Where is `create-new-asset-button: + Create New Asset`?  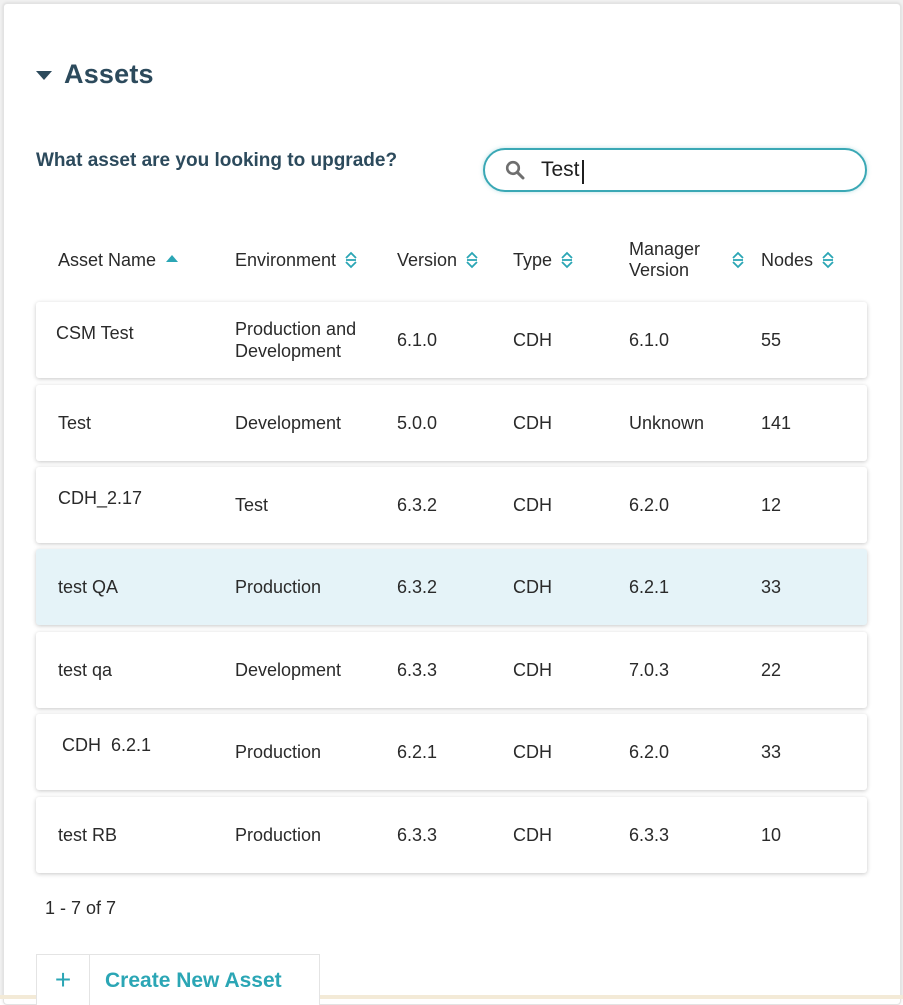 create-new-asset-button: + Create New Asset is located at coordinates (178, 979).